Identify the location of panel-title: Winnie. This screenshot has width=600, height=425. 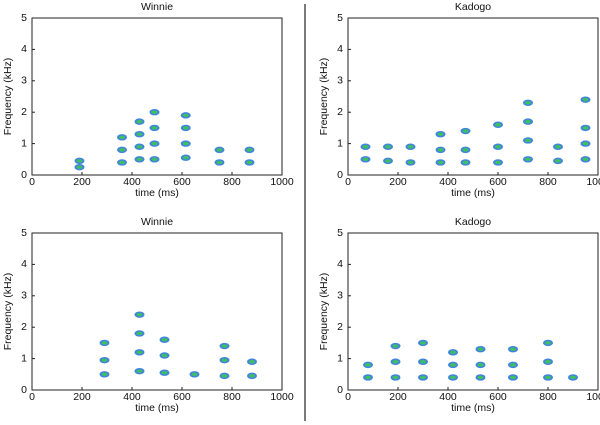
(157, 222).